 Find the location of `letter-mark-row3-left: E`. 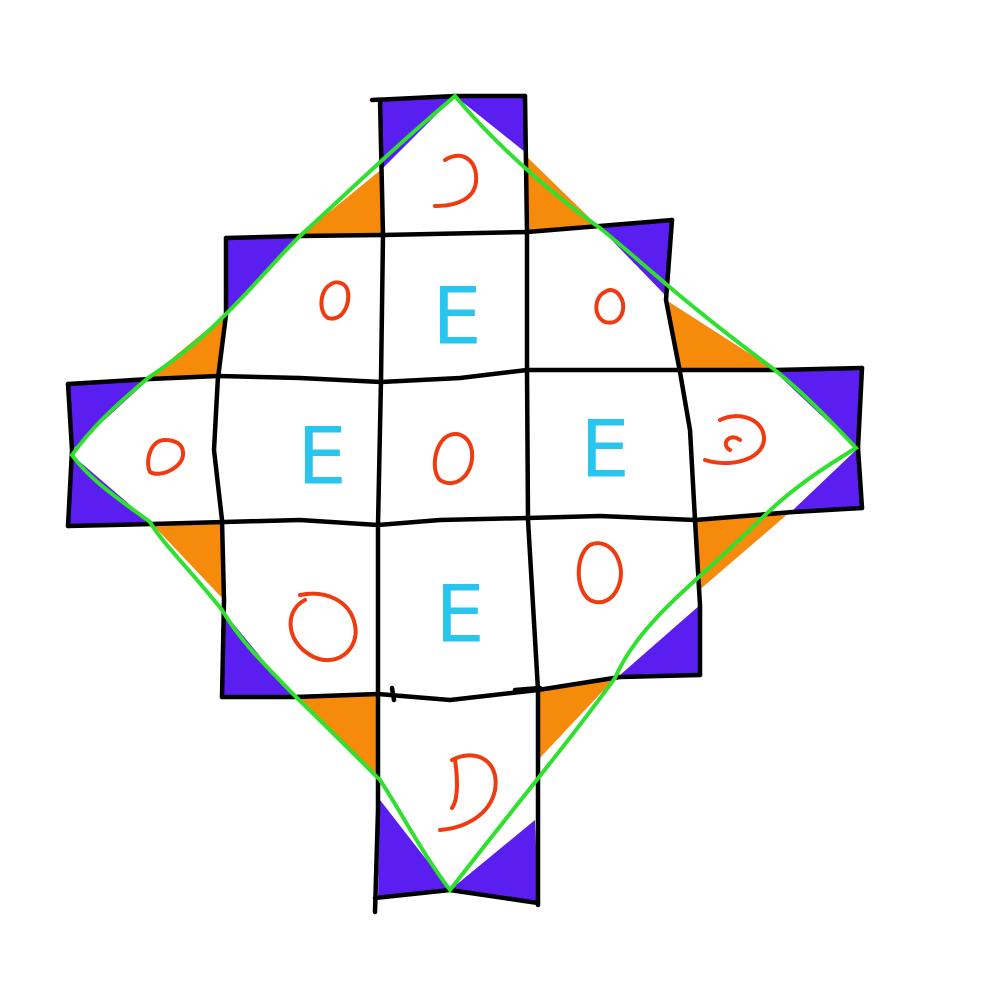

letter-mark-row3-left: E is located at coordinates (321, 457).